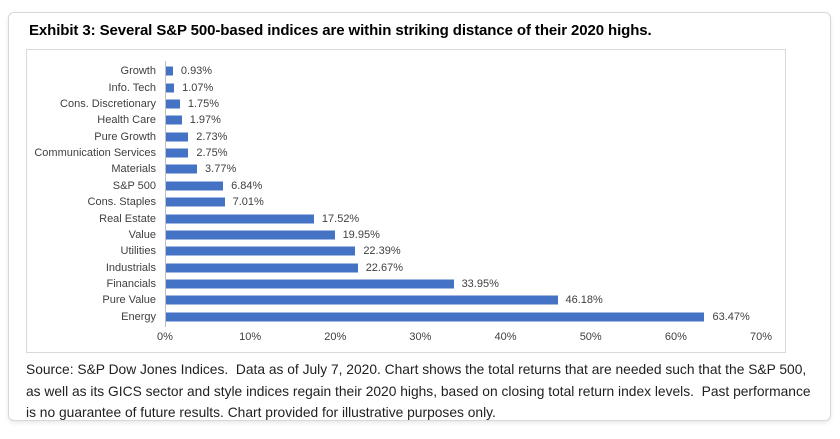 The width and height of the screenshot is (840, 439). What do you see at coordinates (205, 120) in the screenshot?
I see `value-label: 1.97%` at bounding box center [205, 120].